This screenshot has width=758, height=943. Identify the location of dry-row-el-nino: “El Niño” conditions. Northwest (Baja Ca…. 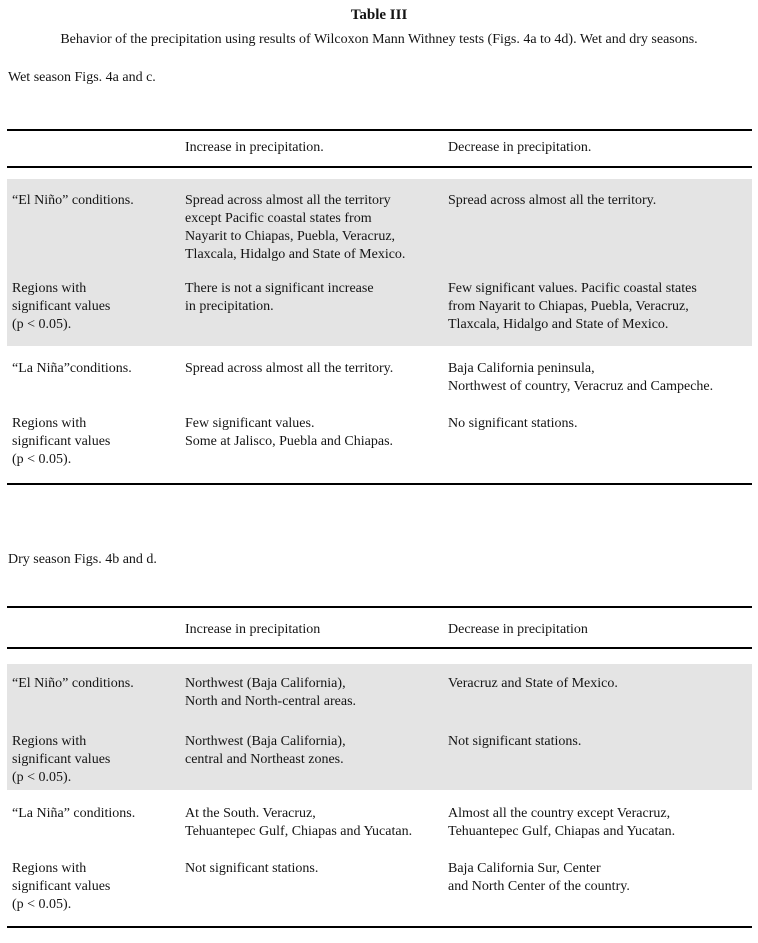
(379, 692).